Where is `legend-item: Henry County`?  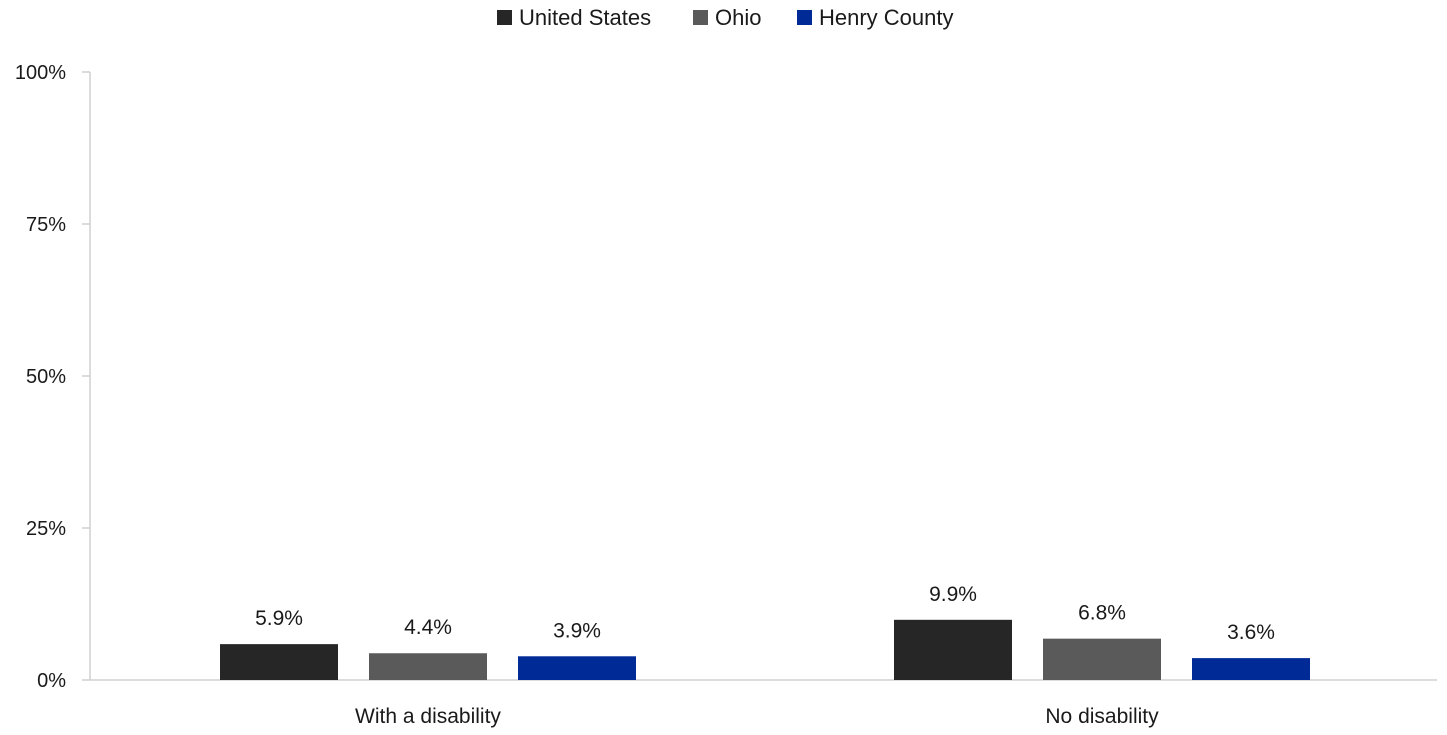
legend-item: Henry County is located at coordinates (875, 17).